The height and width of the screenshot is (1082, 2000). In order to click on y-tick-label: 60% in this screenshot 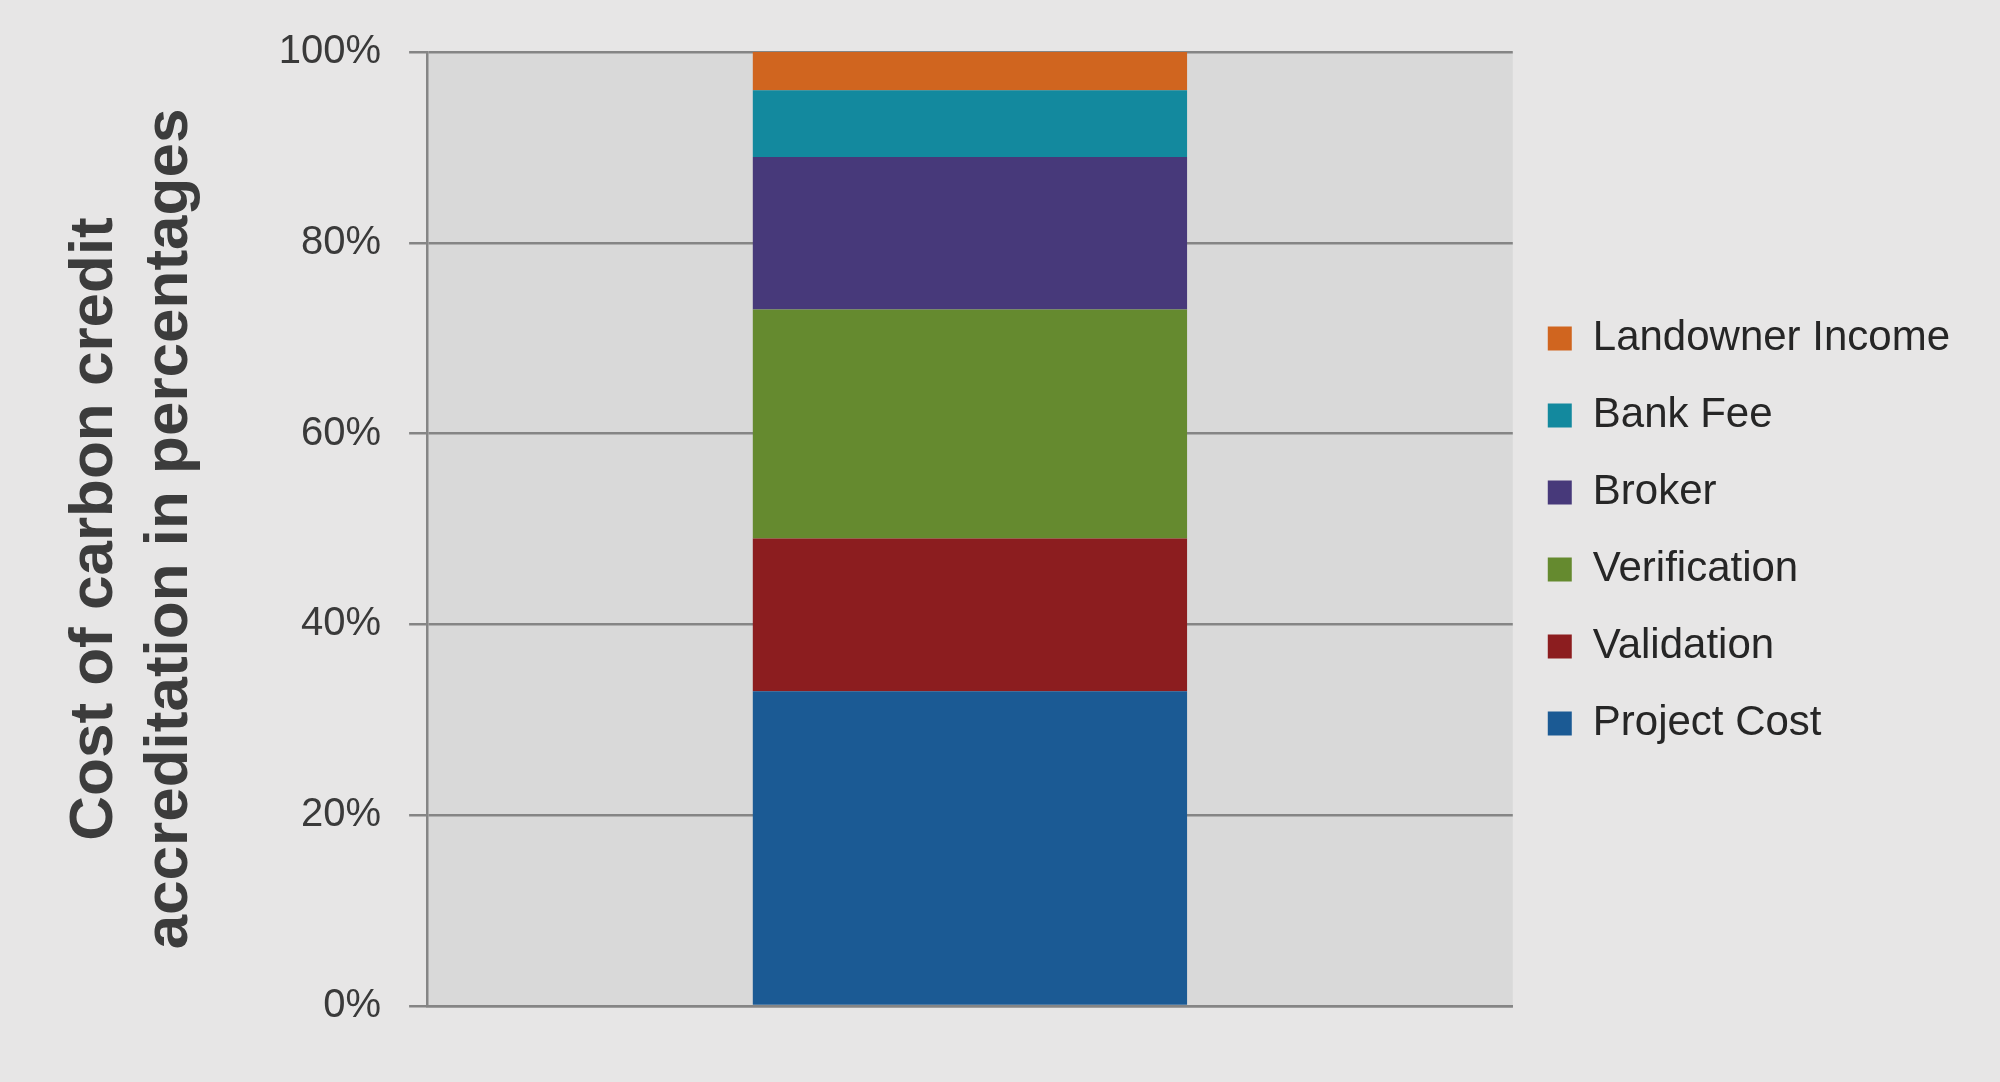, I will do `click(341, 430)`.